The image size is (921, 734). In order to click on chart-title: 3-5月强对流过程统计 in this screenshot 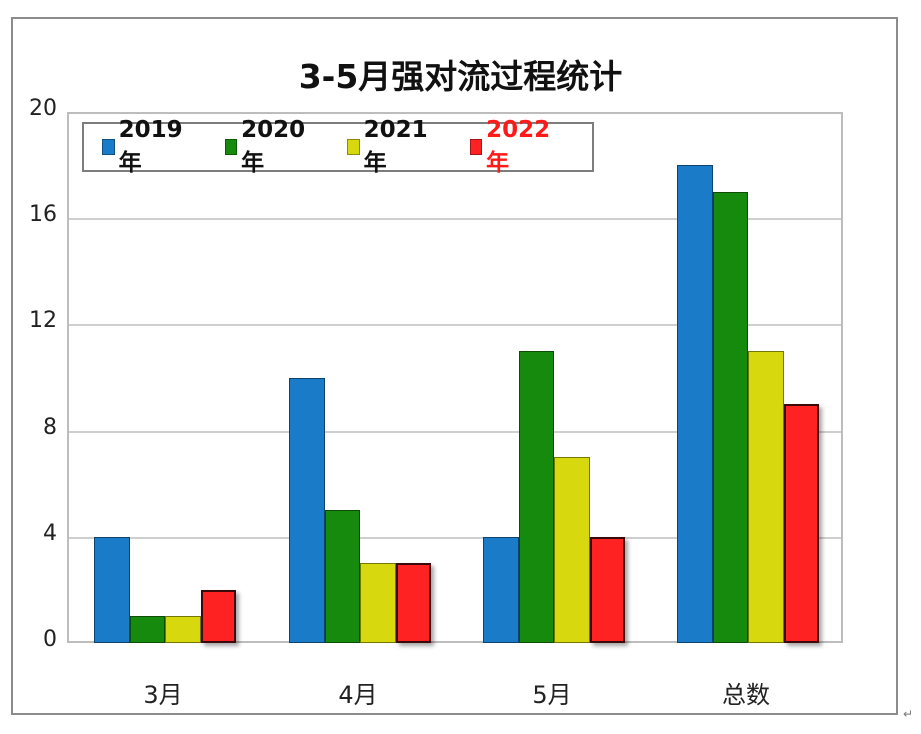, I will do `click(460, 76)`.